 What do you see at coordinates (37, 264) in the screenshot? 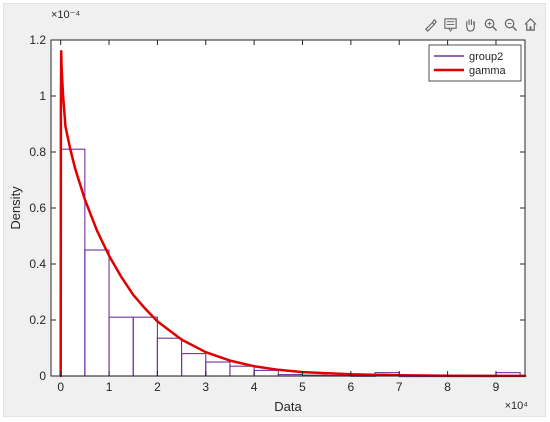
I see `y-tick-label: 0.4` at bounding box center [37, 264].